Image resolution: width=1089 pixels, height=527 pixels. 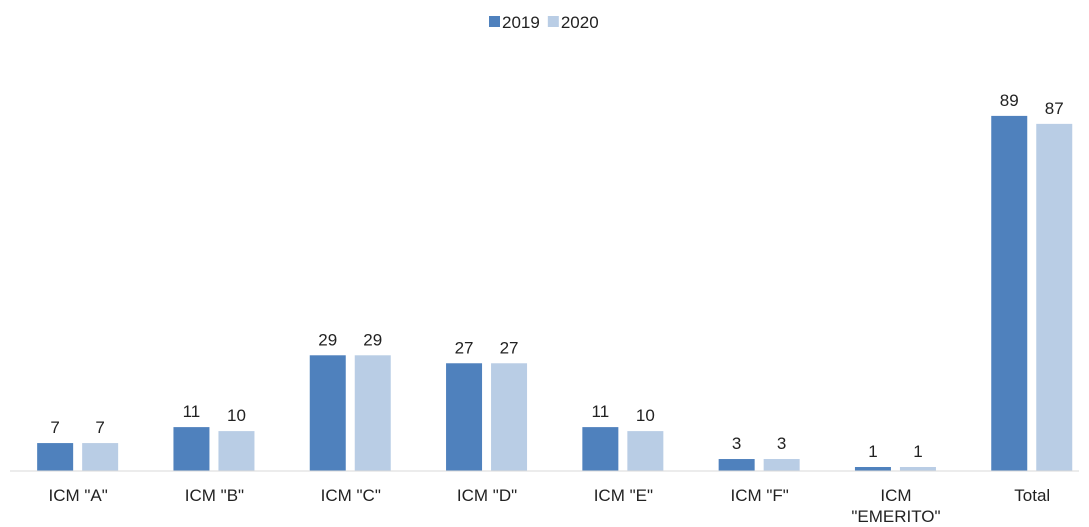 What do you see at coordinates (78, 495) in the screenshot?
I see `x-tick-label: ICM "A"` at bounding box center [78, 495].